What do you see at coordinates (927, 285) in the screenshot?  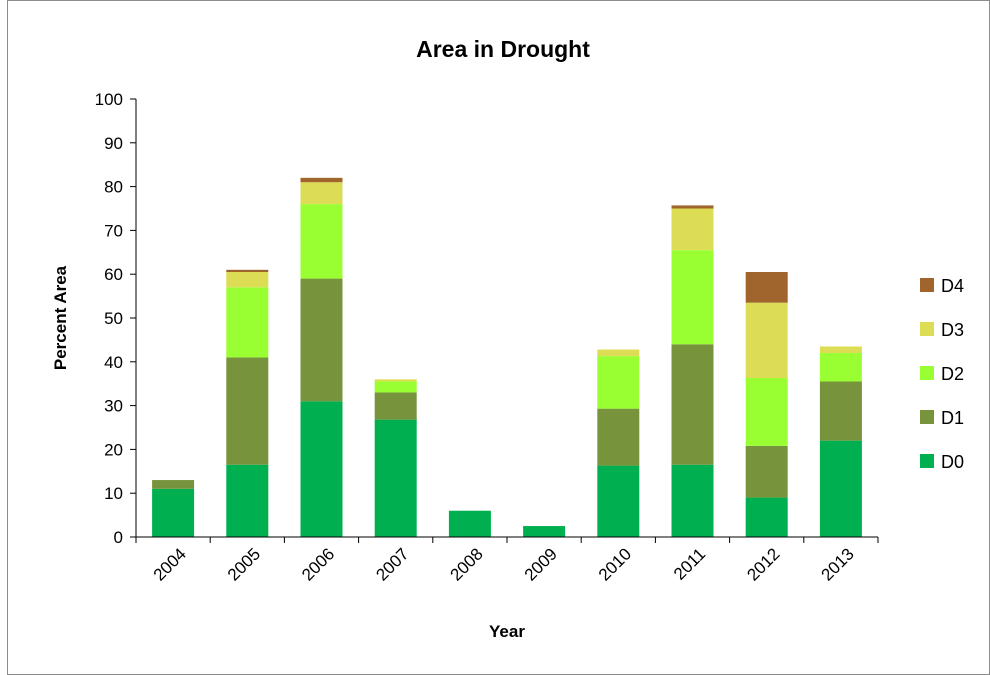 I see `legend-swatch-d4` at bounding box center [927, 285].